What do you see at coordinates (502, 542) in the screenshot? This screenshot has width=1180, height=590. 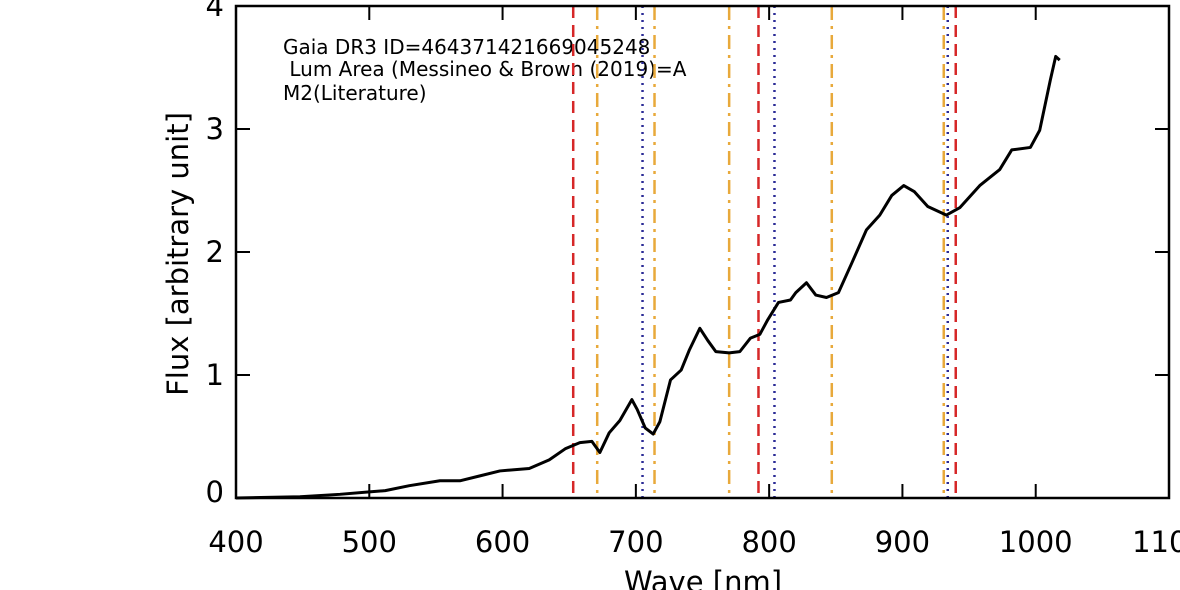 I see `x-tick-label: 600` at bounding box center [502, 542].